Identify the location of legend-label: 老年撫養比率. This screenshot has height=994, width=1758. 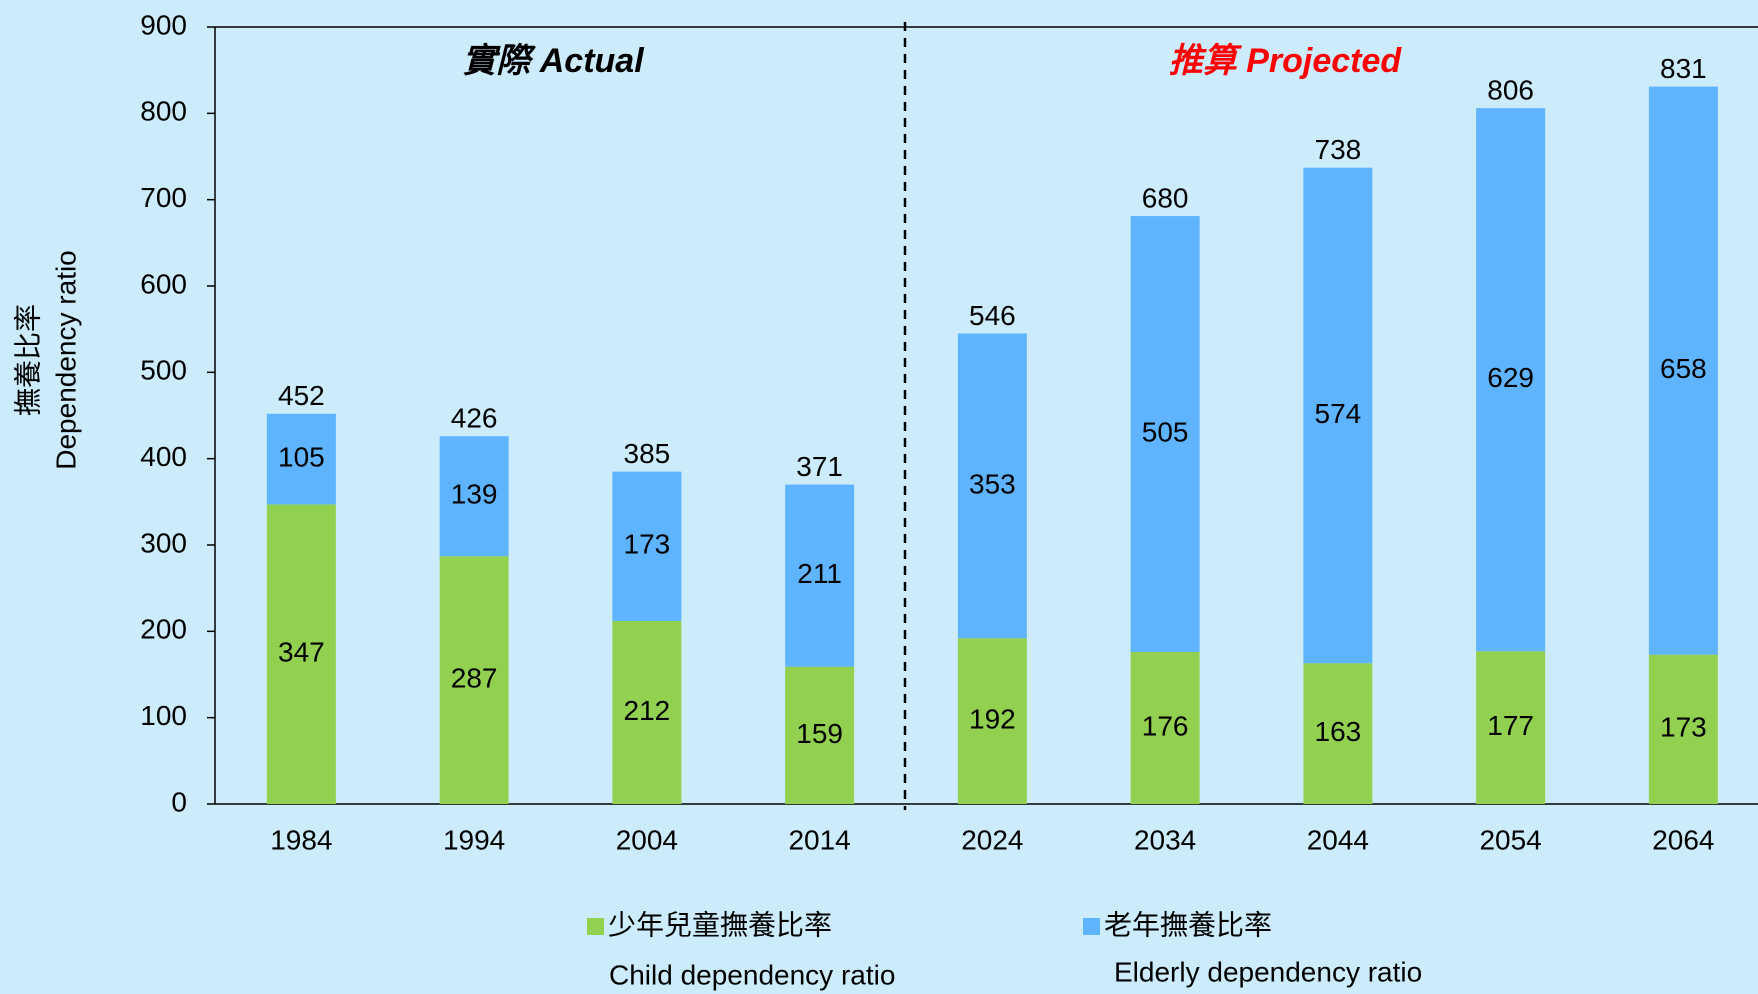
(1188, 924).